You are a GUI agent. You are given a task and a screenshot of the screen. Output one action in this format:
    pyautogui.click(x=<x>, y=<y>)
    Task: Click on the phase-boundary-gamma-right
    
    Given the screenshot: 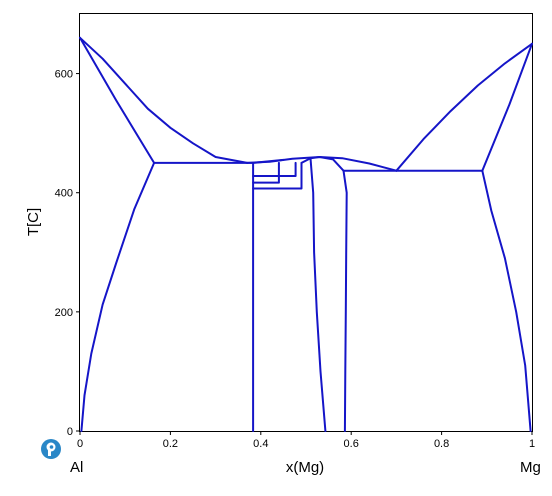 What is the action you would take?
    pyautogui.click(x=345, y=300)
    